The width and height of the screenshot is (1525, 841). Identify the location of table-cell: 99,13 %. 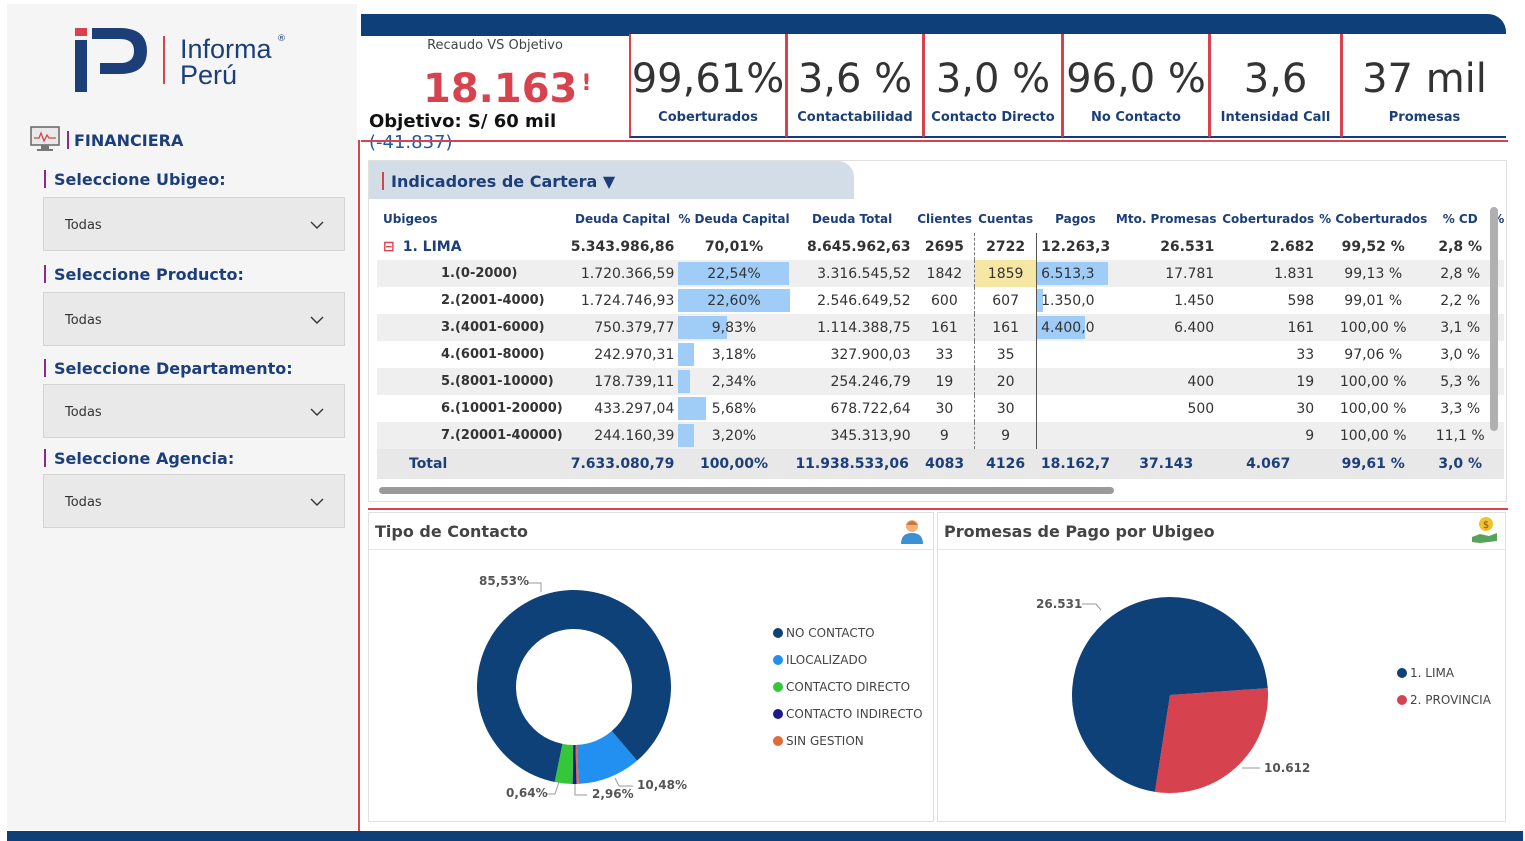
(1373, 273).